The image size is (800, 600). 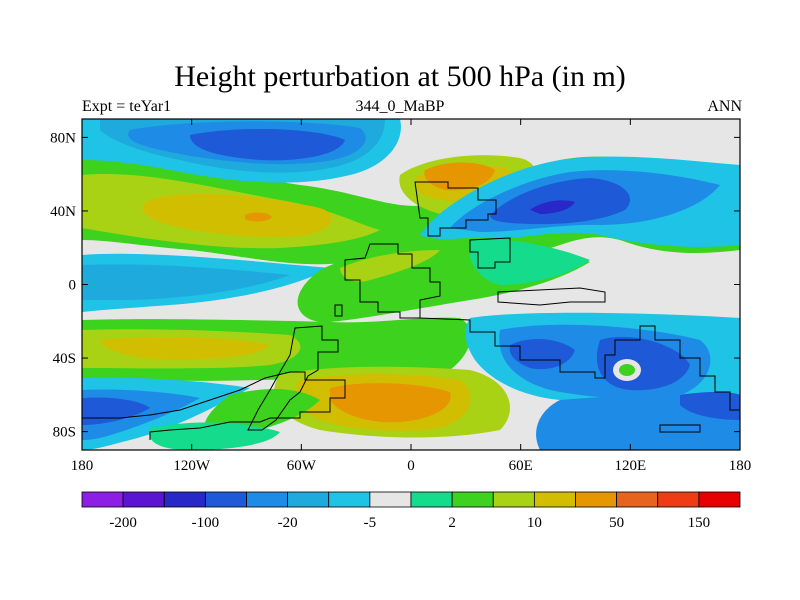 I want to click on field-tropics-yellowgreen, so click(x=390, y=266).